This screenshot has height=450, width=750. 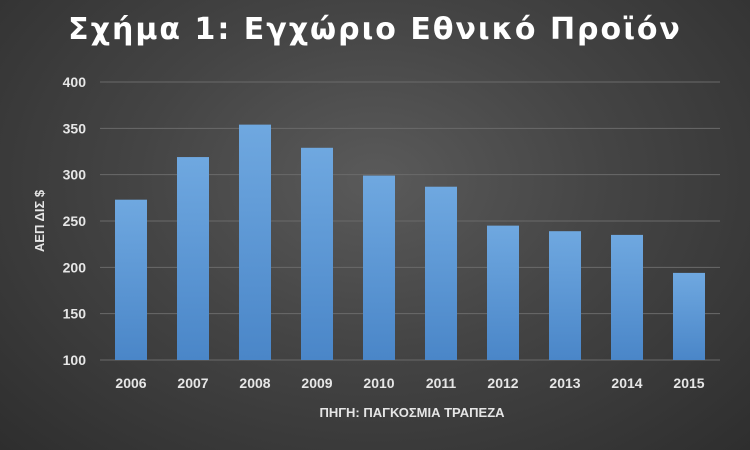 I want to click on x-tick-label: 2013, so click(x=564, y=383).